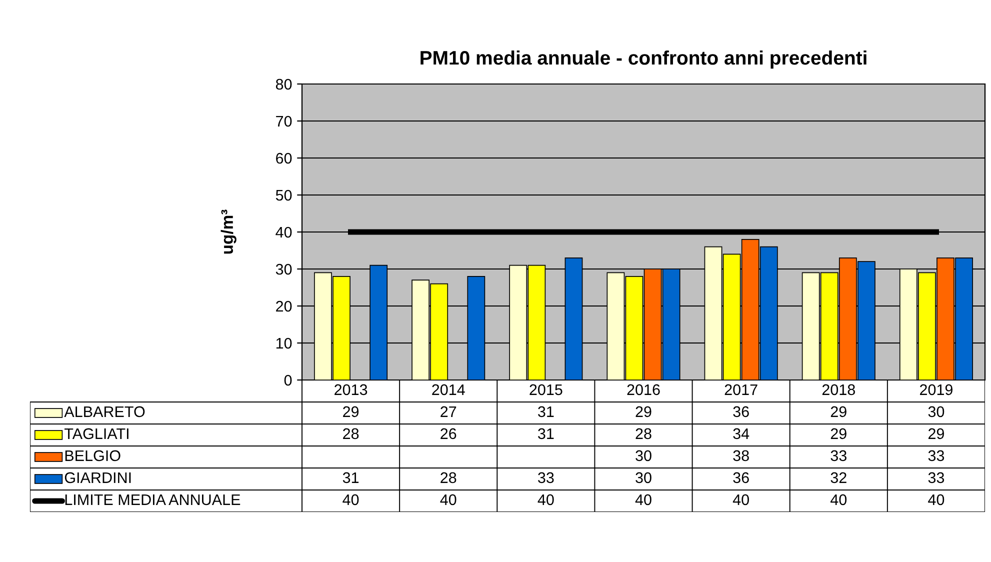  I want to click on y-tick-label: 0, so click(288, 380).